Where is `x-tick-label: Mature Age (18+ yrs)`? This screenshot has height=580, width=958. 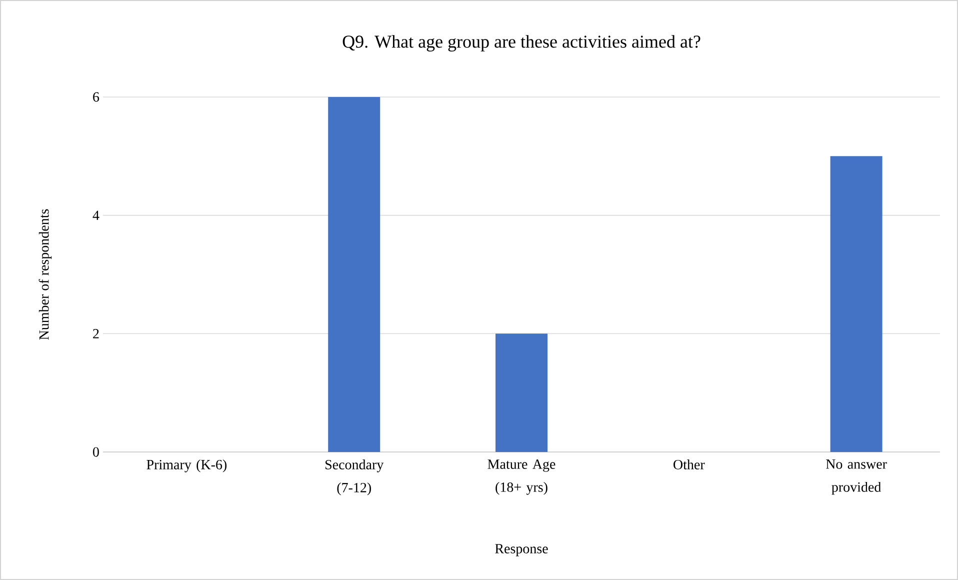 x-tick-label: Mature Age (18+ yrs) is located at coordinates (522, 477).